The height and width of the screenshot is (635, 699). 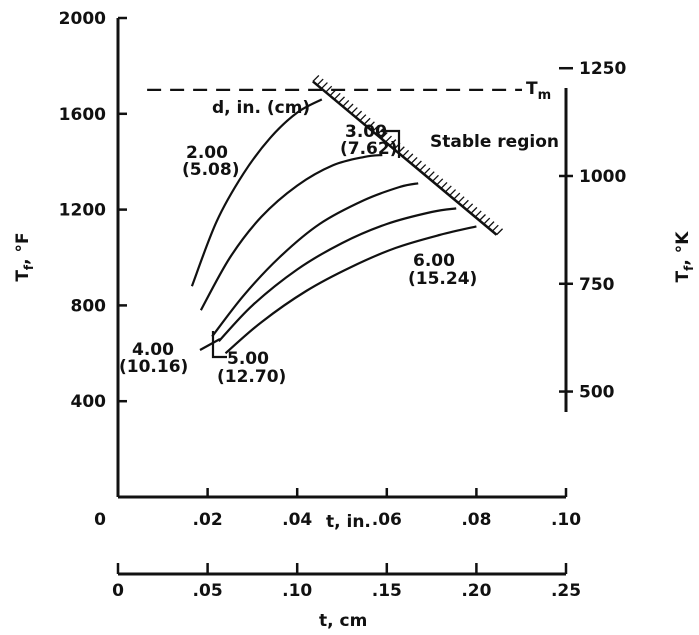 What do you see at coordinates (208, 520) in the screenshot?
I see `x-tick-label-0: .02` at bounding box center [208, 520].